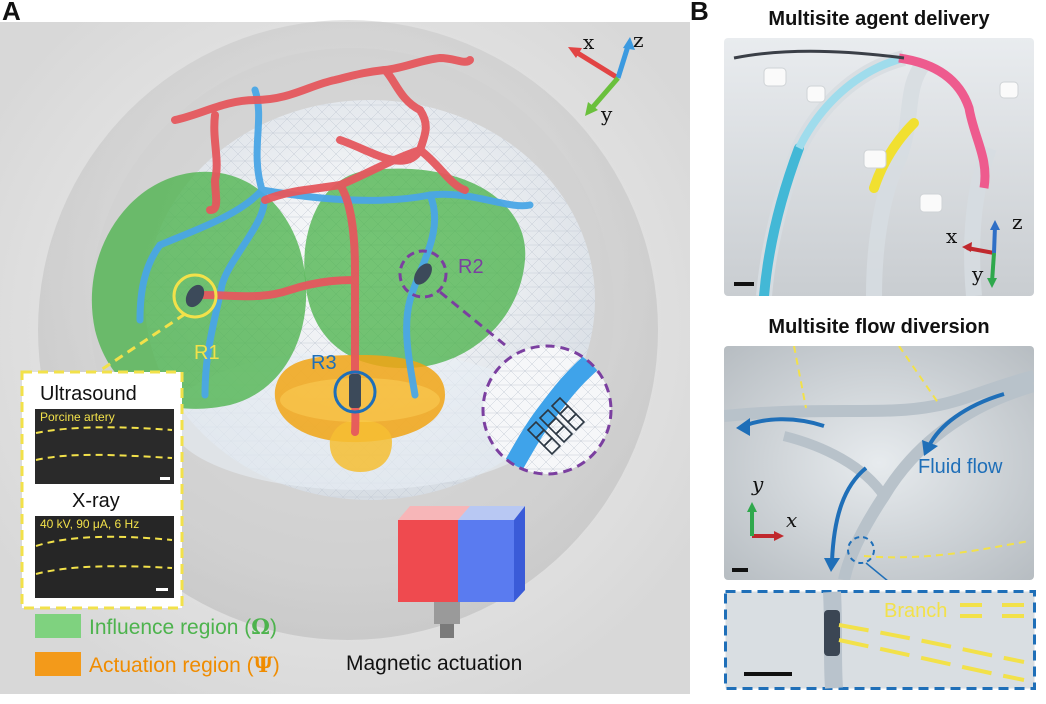 The width and height of the screenshot is (1046, 704). What do you see at coordinates (11, 13) in the screenshot?
I see `panel-a-letter: A` at bounding box center [11, 13].